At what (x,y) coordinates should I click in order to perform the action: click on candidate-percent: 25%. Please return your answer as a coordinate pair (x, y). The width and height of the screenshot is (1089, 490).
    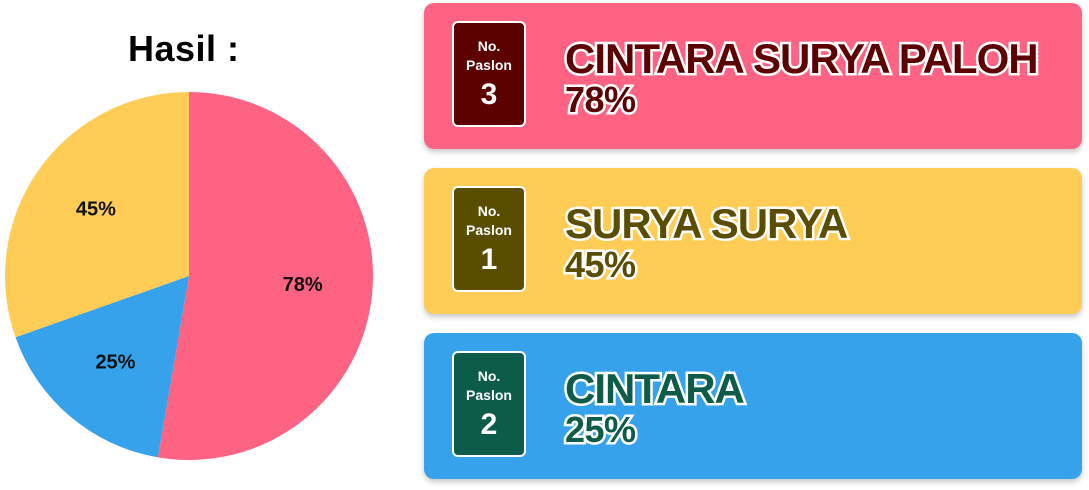
    Looking at the image, I should click on (601, 430).